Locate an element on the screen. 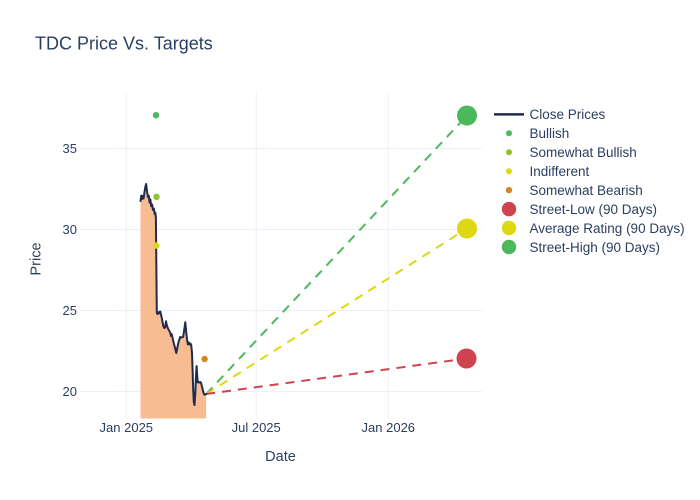 This screenshot has height=500, width=700. svg-text: Bullish is located at coordinates (550, 133).